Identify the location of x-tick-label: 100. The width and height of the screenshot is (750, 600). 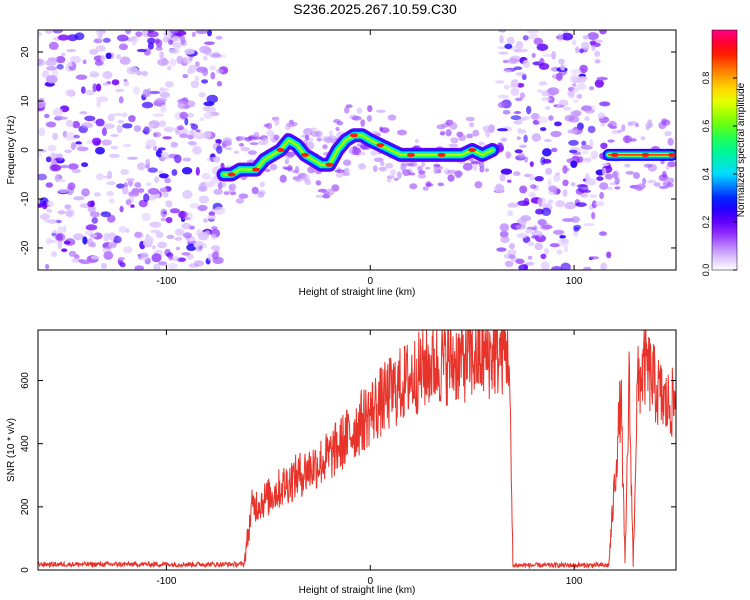
(574, 581).